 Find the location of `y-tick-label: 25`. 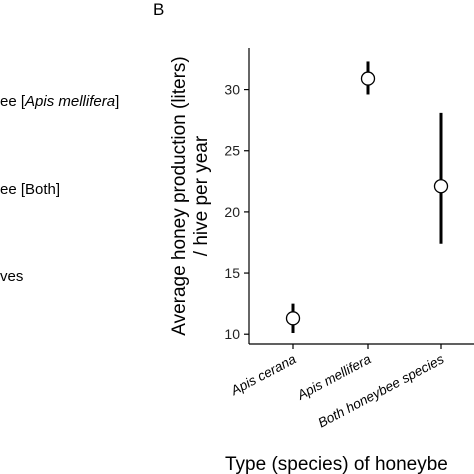

y-tick-label: 25 is located at coordinates (232, 151).